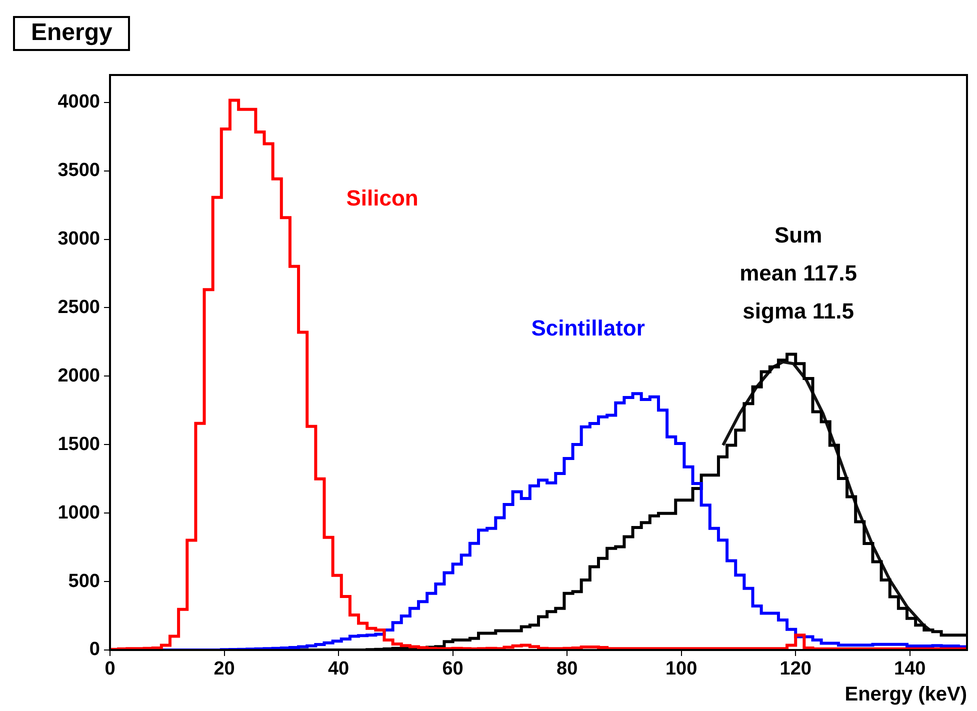 This screenshot has width=977, height=711. What do you see at coordinates (567, 669) in the screenshot?
I see `x-tick-label: 80` at bounding box center [567, 669].